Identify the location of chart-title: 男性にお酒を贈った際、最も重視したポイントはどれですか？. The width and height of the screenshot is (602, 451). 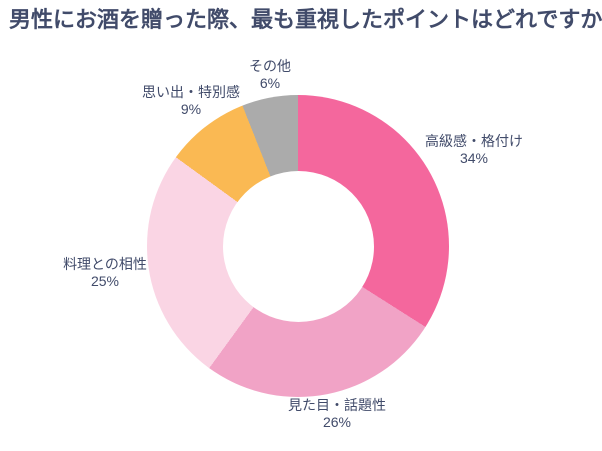
(305, 19).